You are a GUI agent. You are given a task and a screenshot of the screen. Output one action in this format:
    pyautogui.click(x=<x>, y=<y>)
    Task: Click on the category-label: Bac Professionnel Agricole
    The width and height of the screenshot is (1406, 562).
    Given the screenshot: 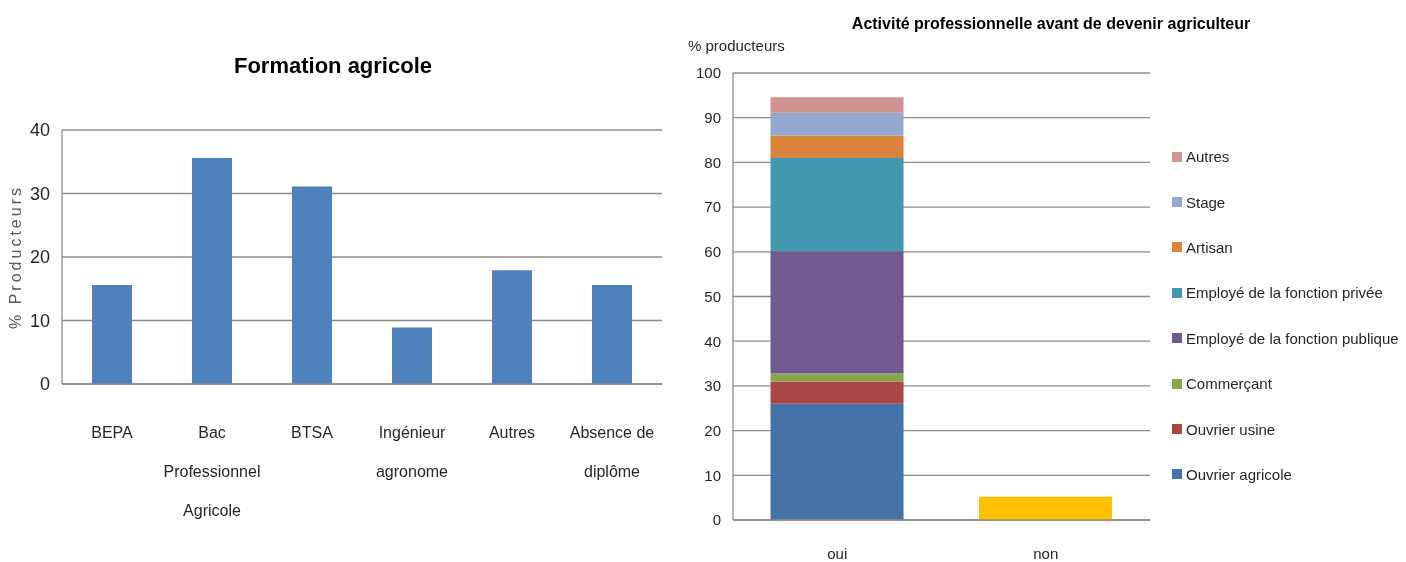 What is the action you would take?
    pyautogui.click(x=212, y=471)
    